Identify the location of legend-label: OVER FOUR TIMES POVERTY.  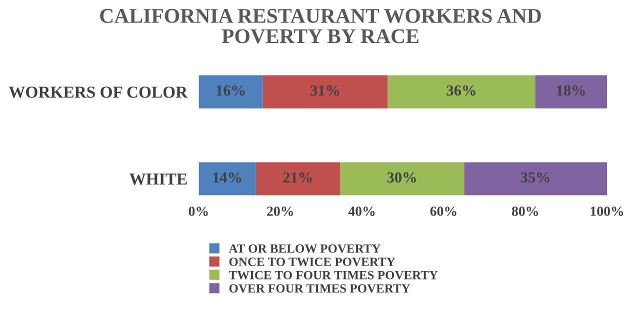
(319, 288).